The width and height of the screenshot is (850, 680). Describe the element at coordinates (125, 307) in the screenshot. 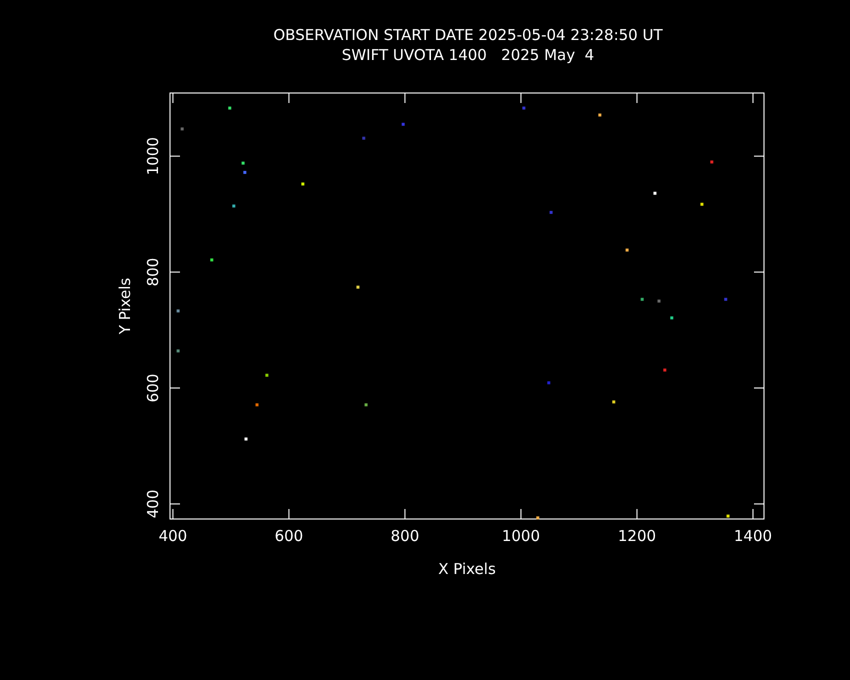

I see `y-axis-title: Y Pixels` at that location.